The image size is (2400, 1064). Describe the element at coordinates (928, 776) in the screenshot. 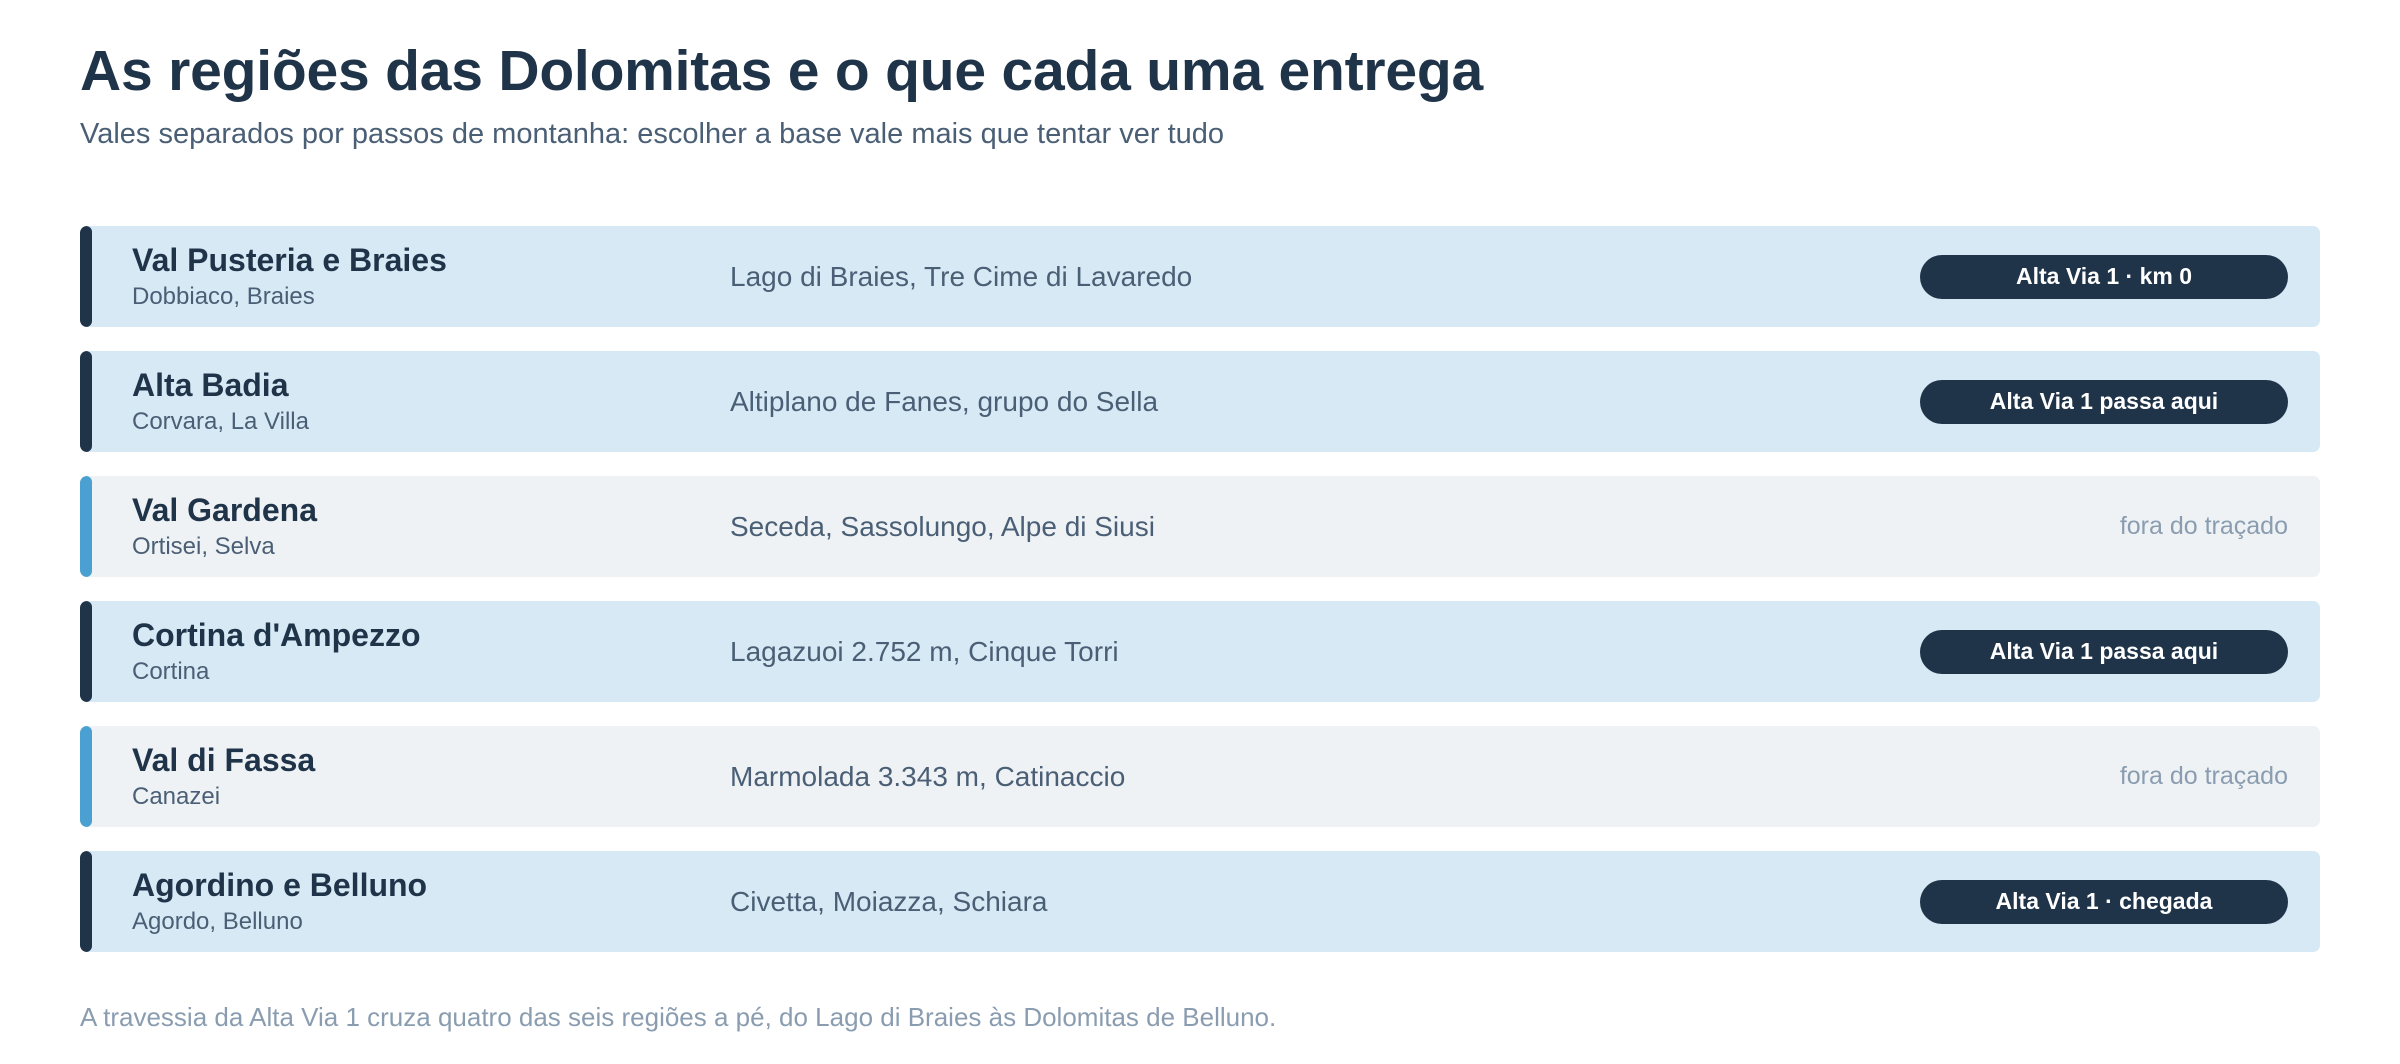

I see `region-highlights: Marmolada 3.343 m, Catinaccio` at that location.